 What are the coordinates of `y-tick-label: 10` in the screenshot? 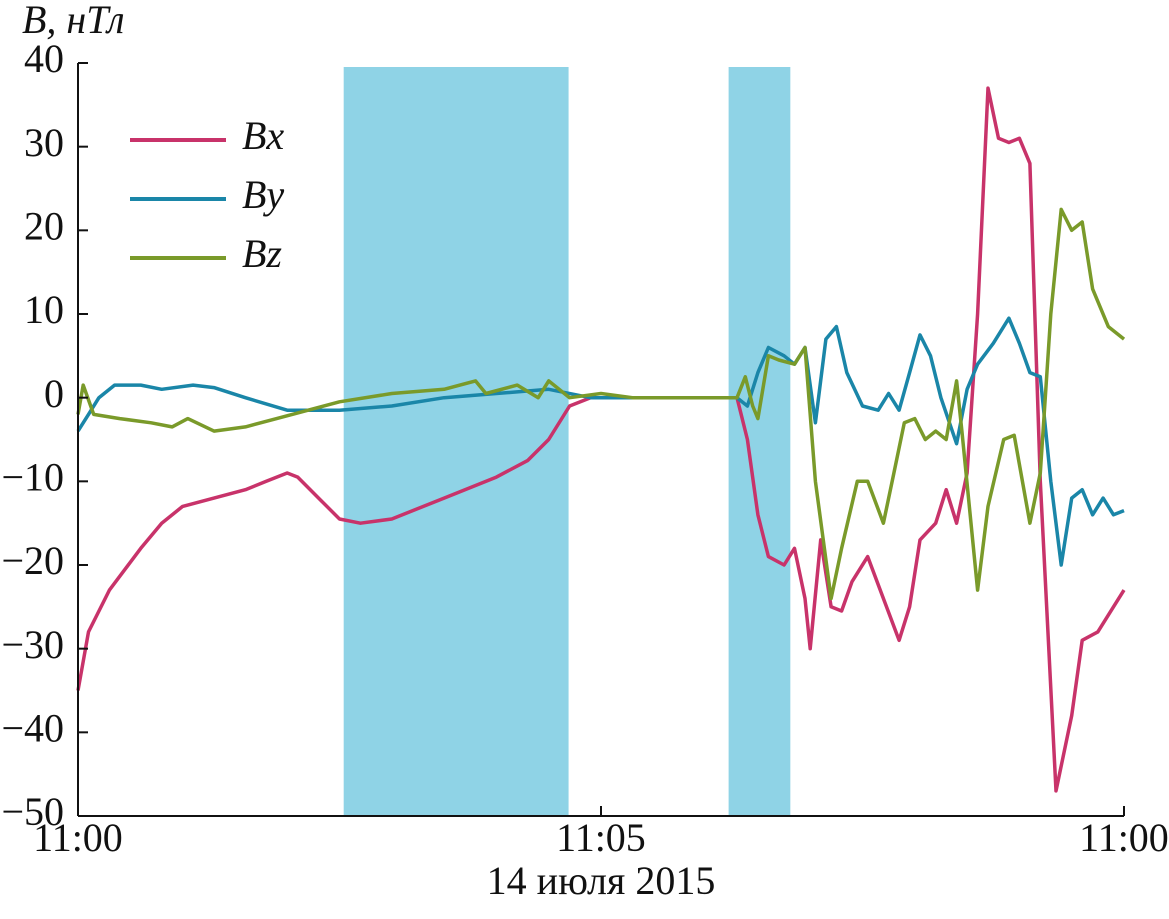 It's located at (44, 309).